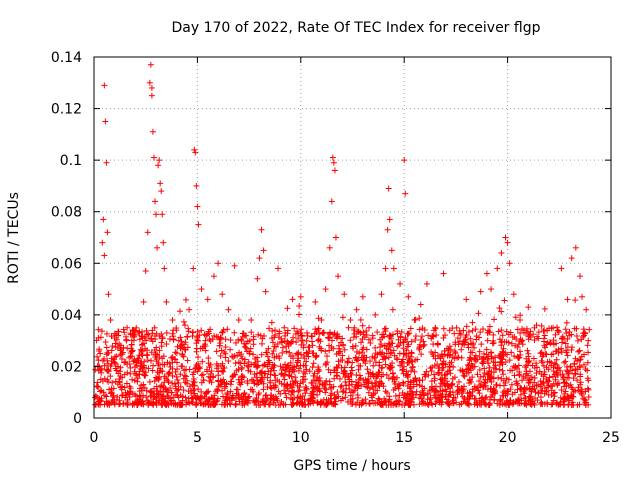 The width and height of the screenshot is (640, 480). Describe the element at coordinates (66, 367) in the screenshot. I see `y-tick-label: 0.02` at that location.